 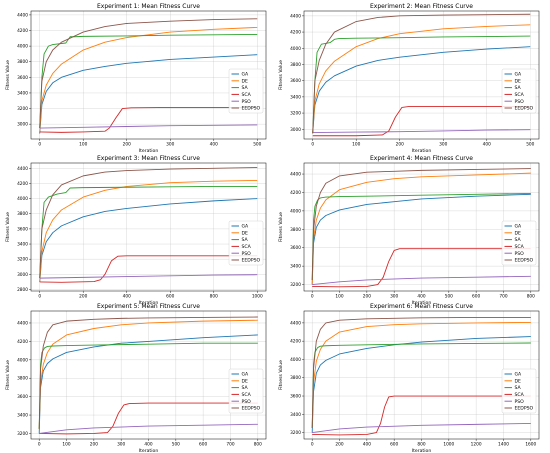 What do you see at coordinates (530, 445) in the screenshot?
I see `x-tick-label: 1600` at bounding box center [530, 445].